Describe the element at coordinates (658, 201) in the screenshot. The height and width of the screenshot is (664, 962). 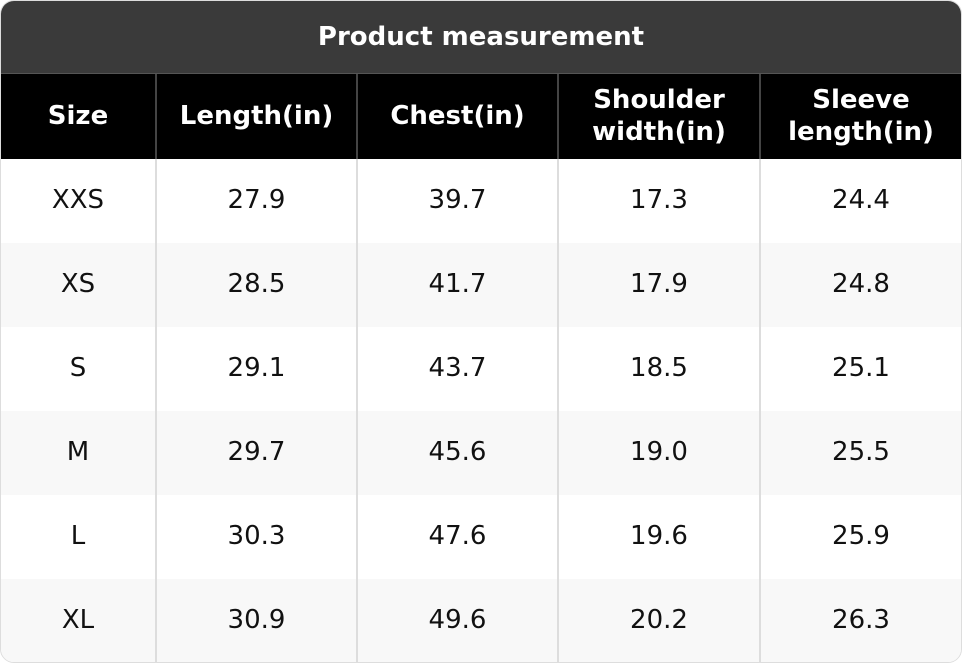
I see `table-cell: 17.3` at that location.